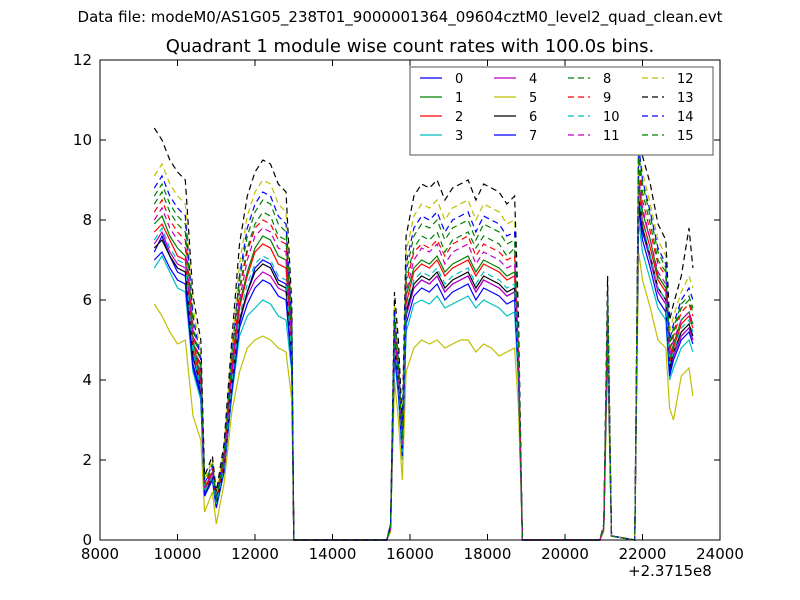  Describe the element at coordinates (82, 140) in the screenshot. I see `y-tick-label: 10` at that location.